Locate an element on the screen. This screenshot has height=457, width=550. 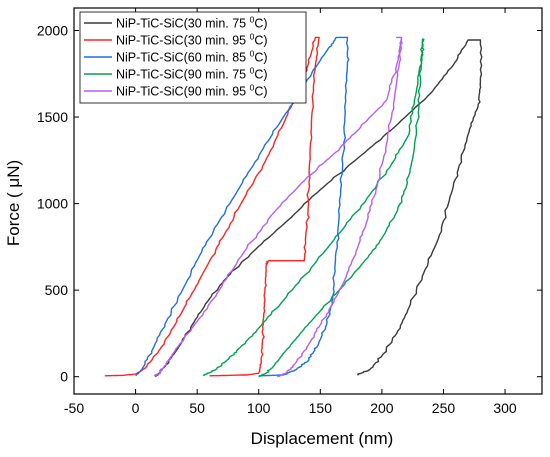
x-tick-label: -50 is located at coordinates (74, 408).